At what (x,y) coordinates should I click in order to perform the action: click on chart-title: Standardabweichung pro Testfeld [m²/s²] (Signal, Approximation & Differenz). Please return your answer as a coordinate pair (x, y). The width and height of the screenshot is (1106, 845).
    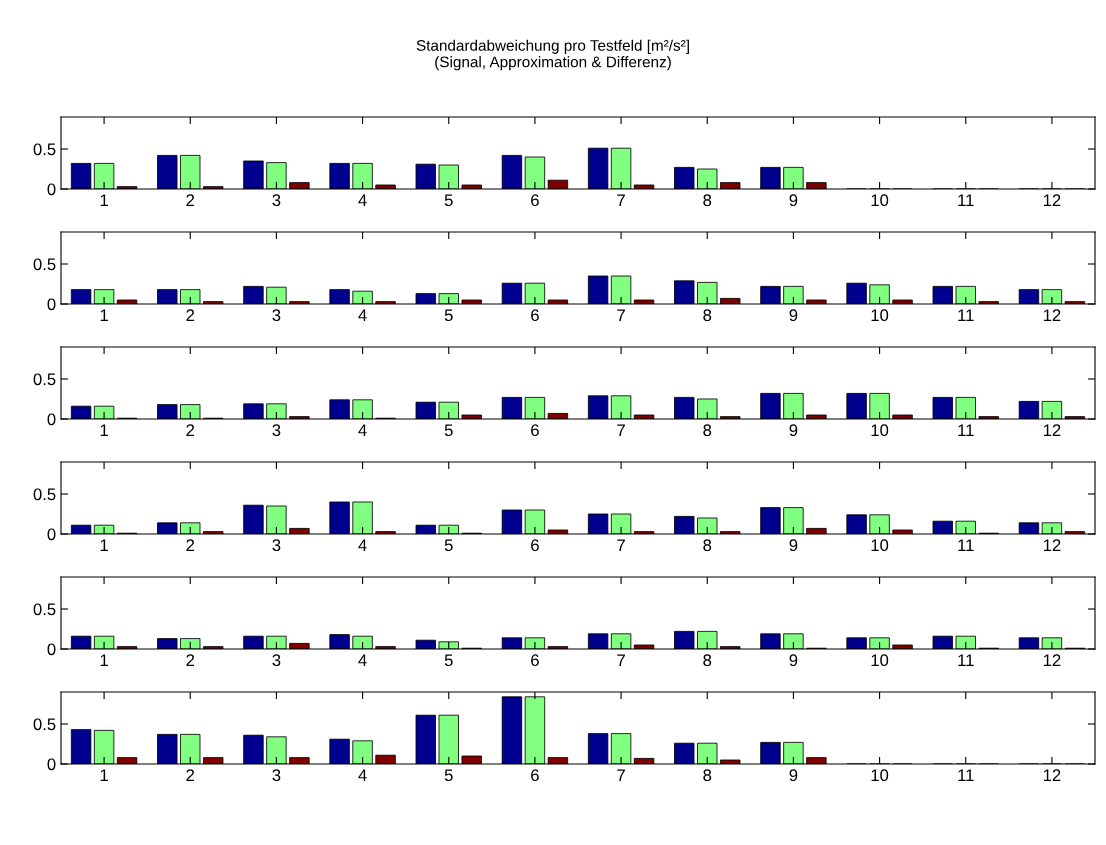
    Looking at the image, I should click on (552, 55).